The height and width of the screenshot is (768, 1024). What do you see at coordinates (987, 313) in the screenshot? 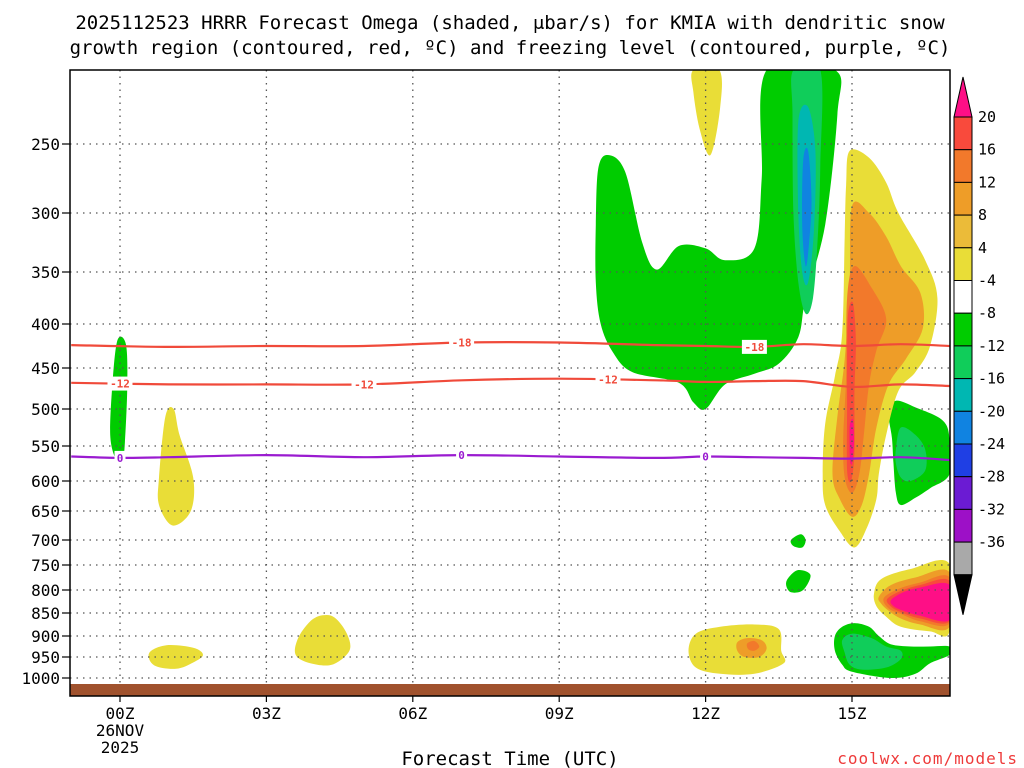
I see `colorbar-label--8: -8` at bounding box center [987, 313].